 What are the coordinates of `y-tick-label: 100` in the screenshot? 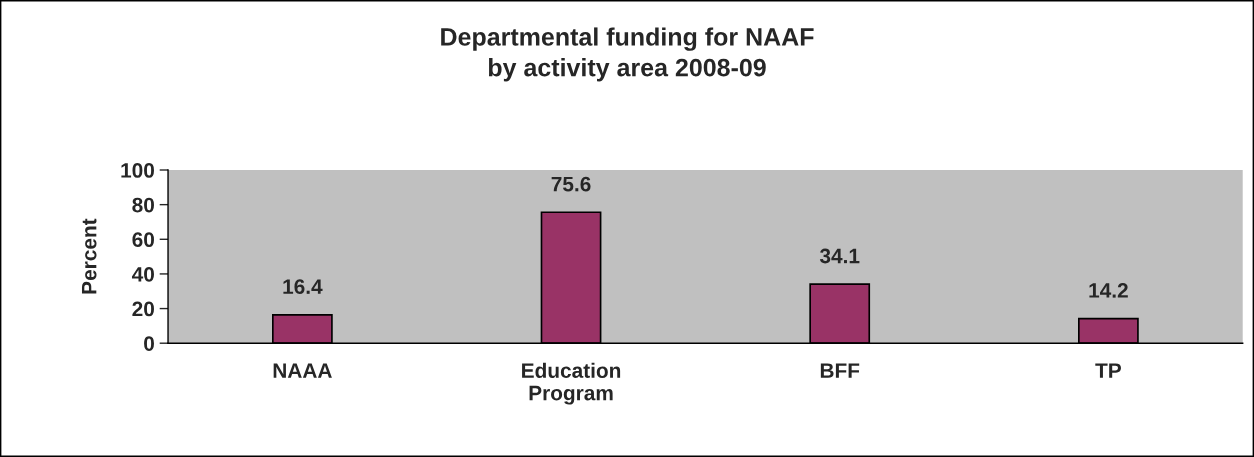 It's located at (137, 170).